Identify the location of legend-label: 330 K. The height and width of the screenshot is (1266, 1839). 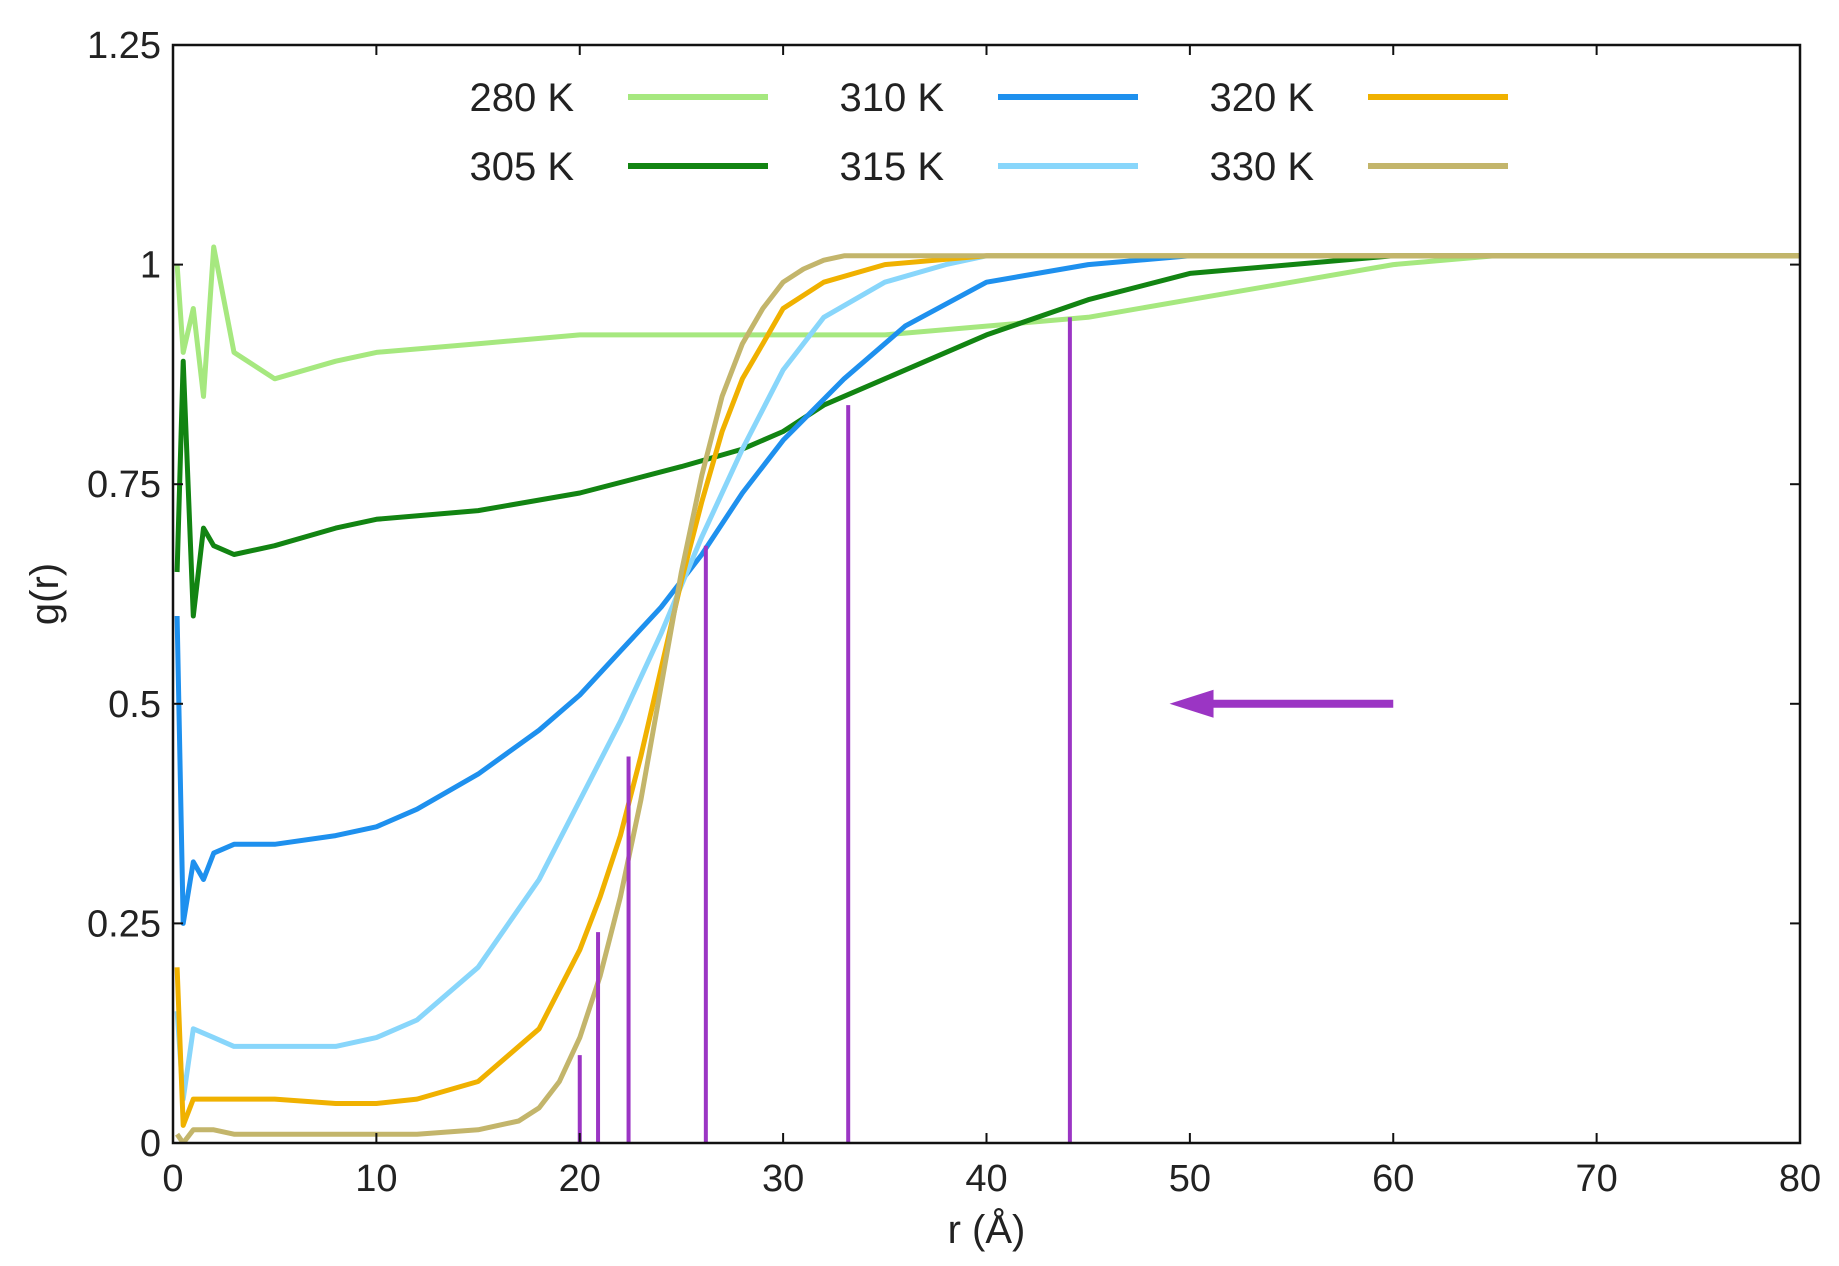
(1261, 167).